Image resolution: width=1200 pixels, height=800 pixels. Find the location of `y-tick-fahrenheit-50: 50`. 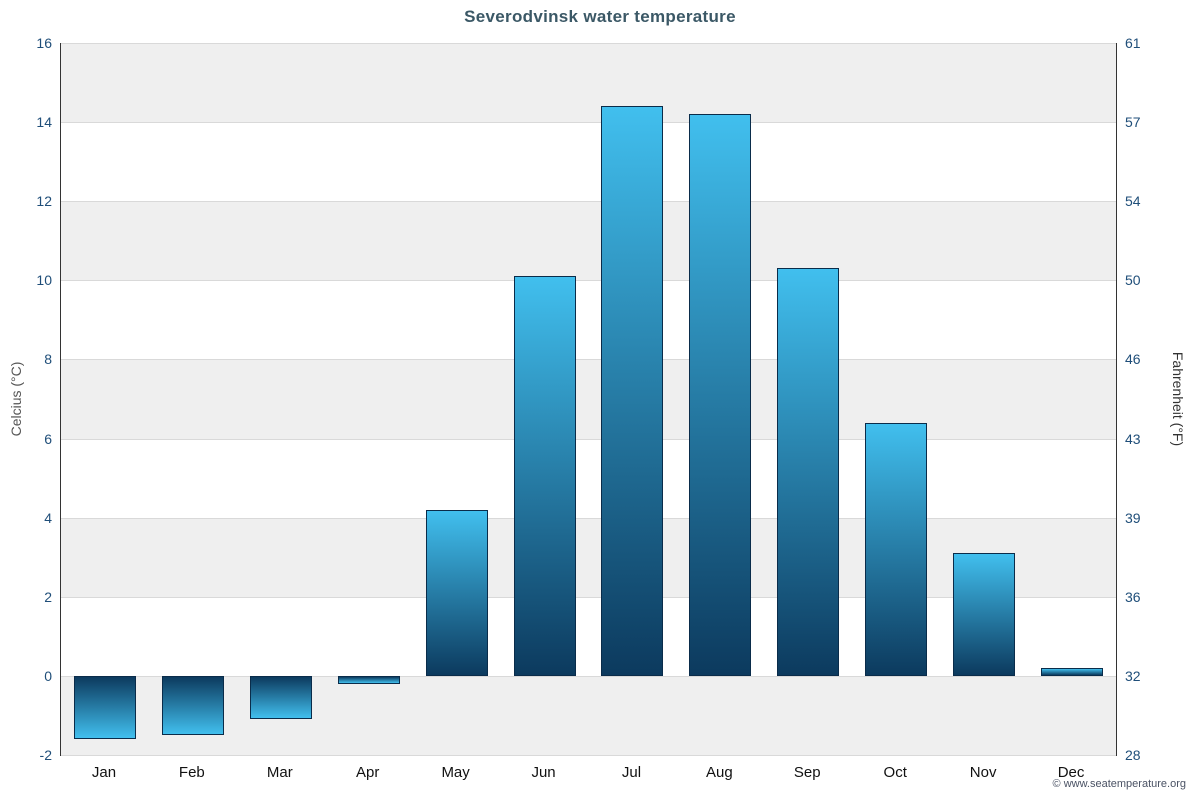

y-tick-fahrenheit-50: 50 is located at coordinates (1133, 280).